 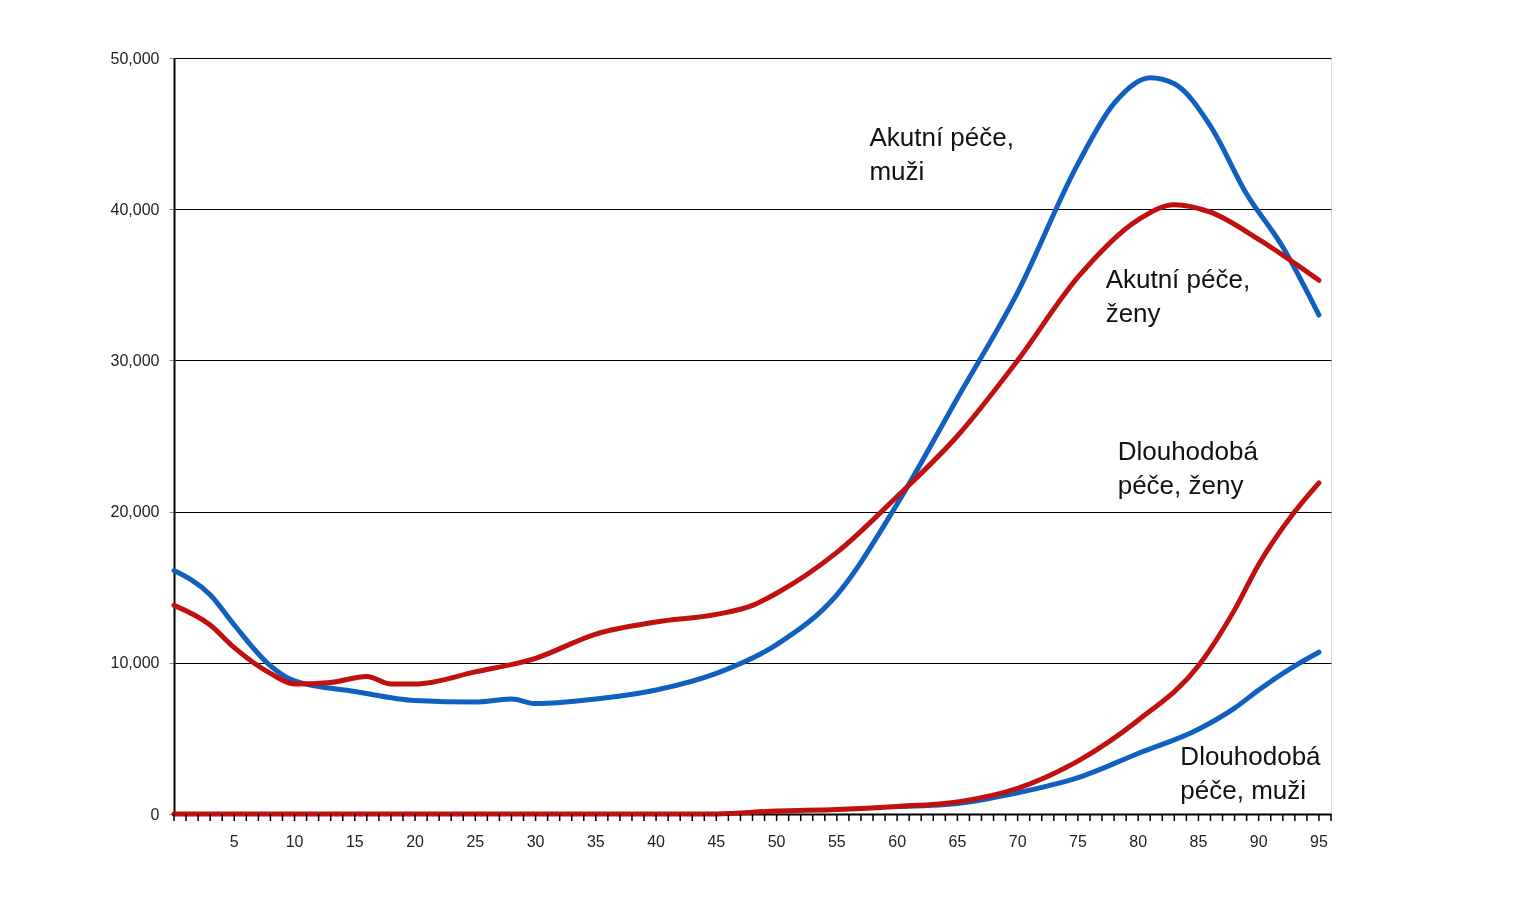 I want to click on x-tick-label: 65, so click(x=957, y=841).